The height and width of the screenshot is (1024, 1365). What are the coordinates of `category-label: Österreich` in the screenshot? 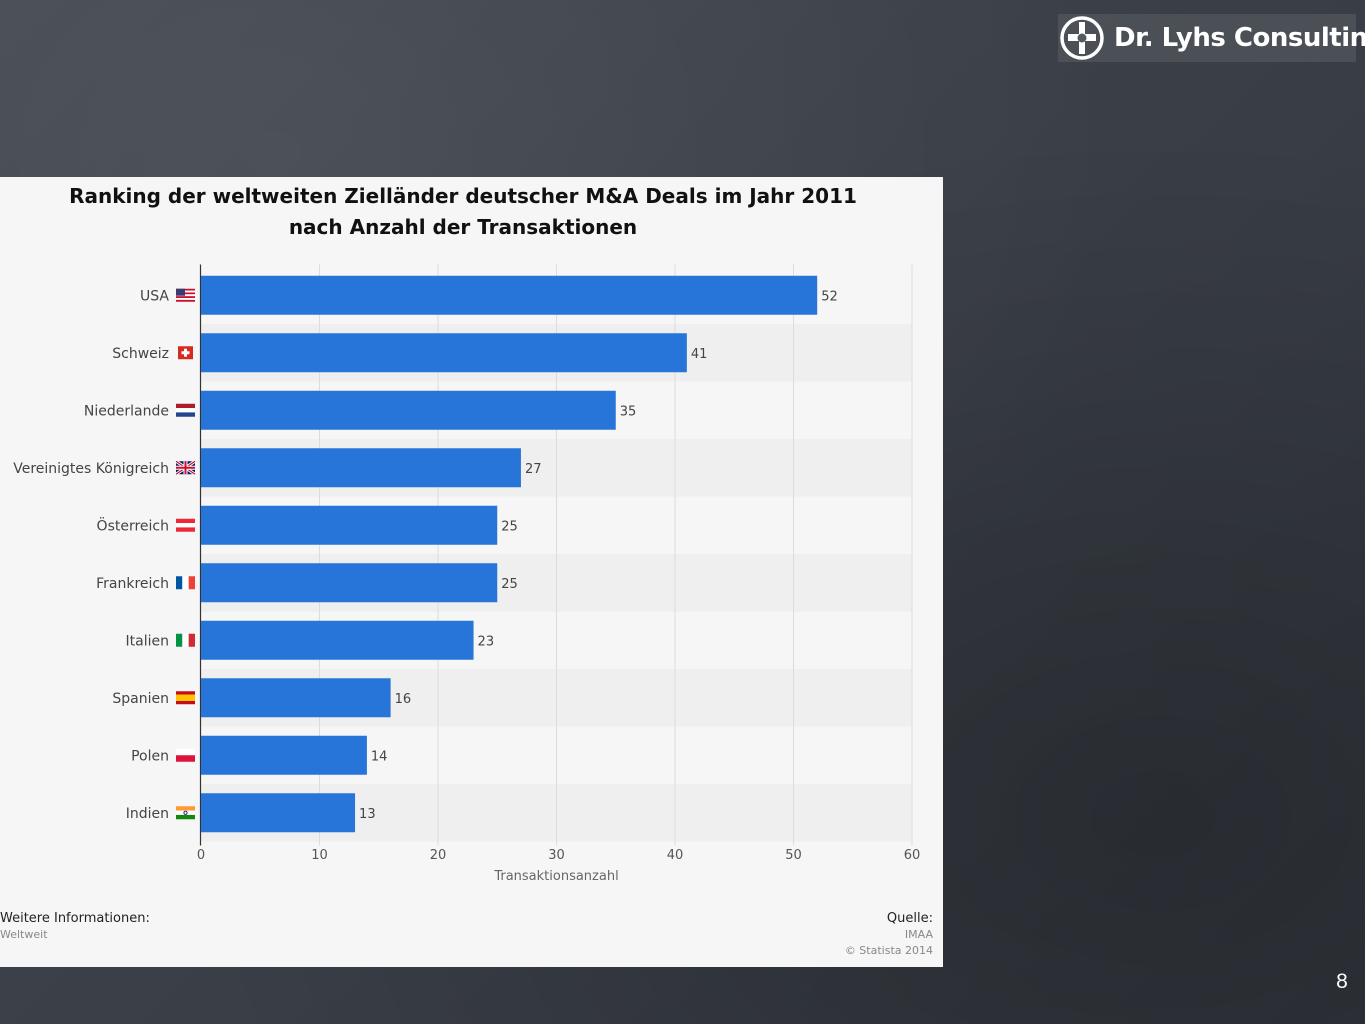 It's located at (133, 525).